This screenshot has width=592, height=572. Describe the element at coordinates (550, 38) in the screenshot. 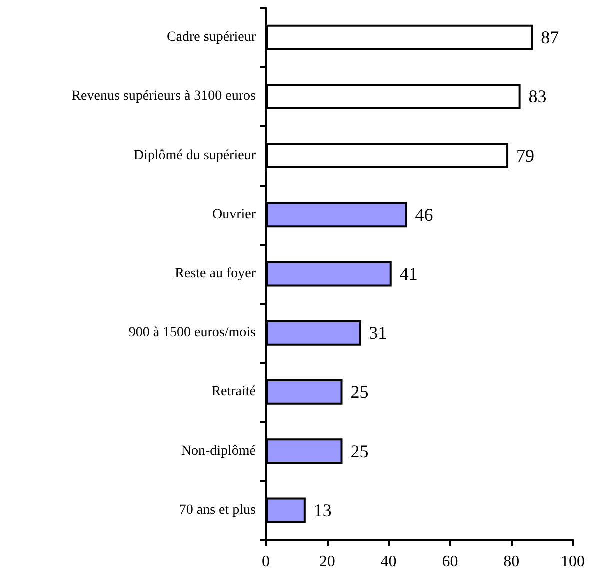

I see `data-label: 87` at that location.